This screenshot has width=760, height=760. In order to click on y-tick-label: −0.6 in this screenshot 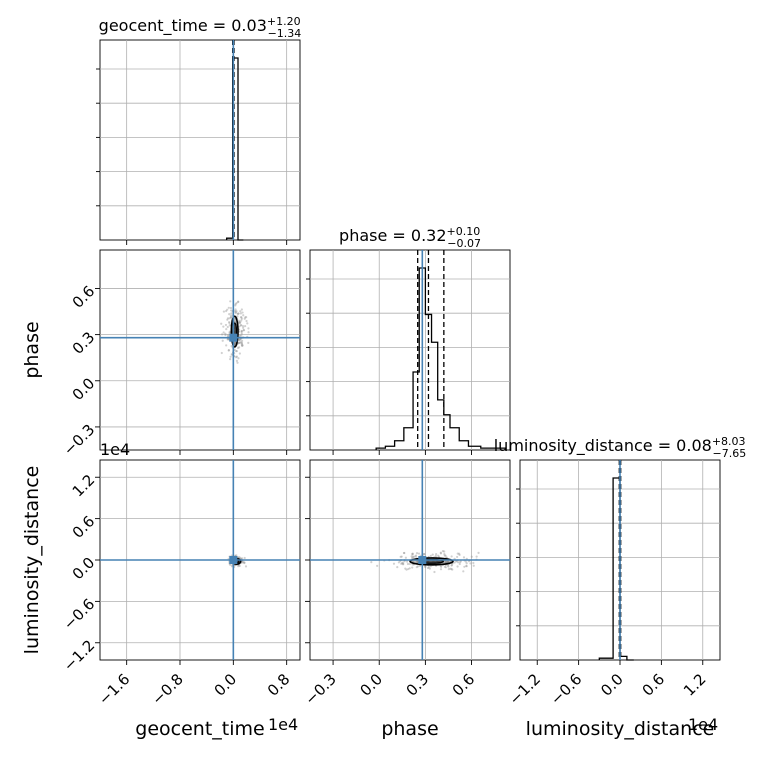, I will do `click(79, 614)`.